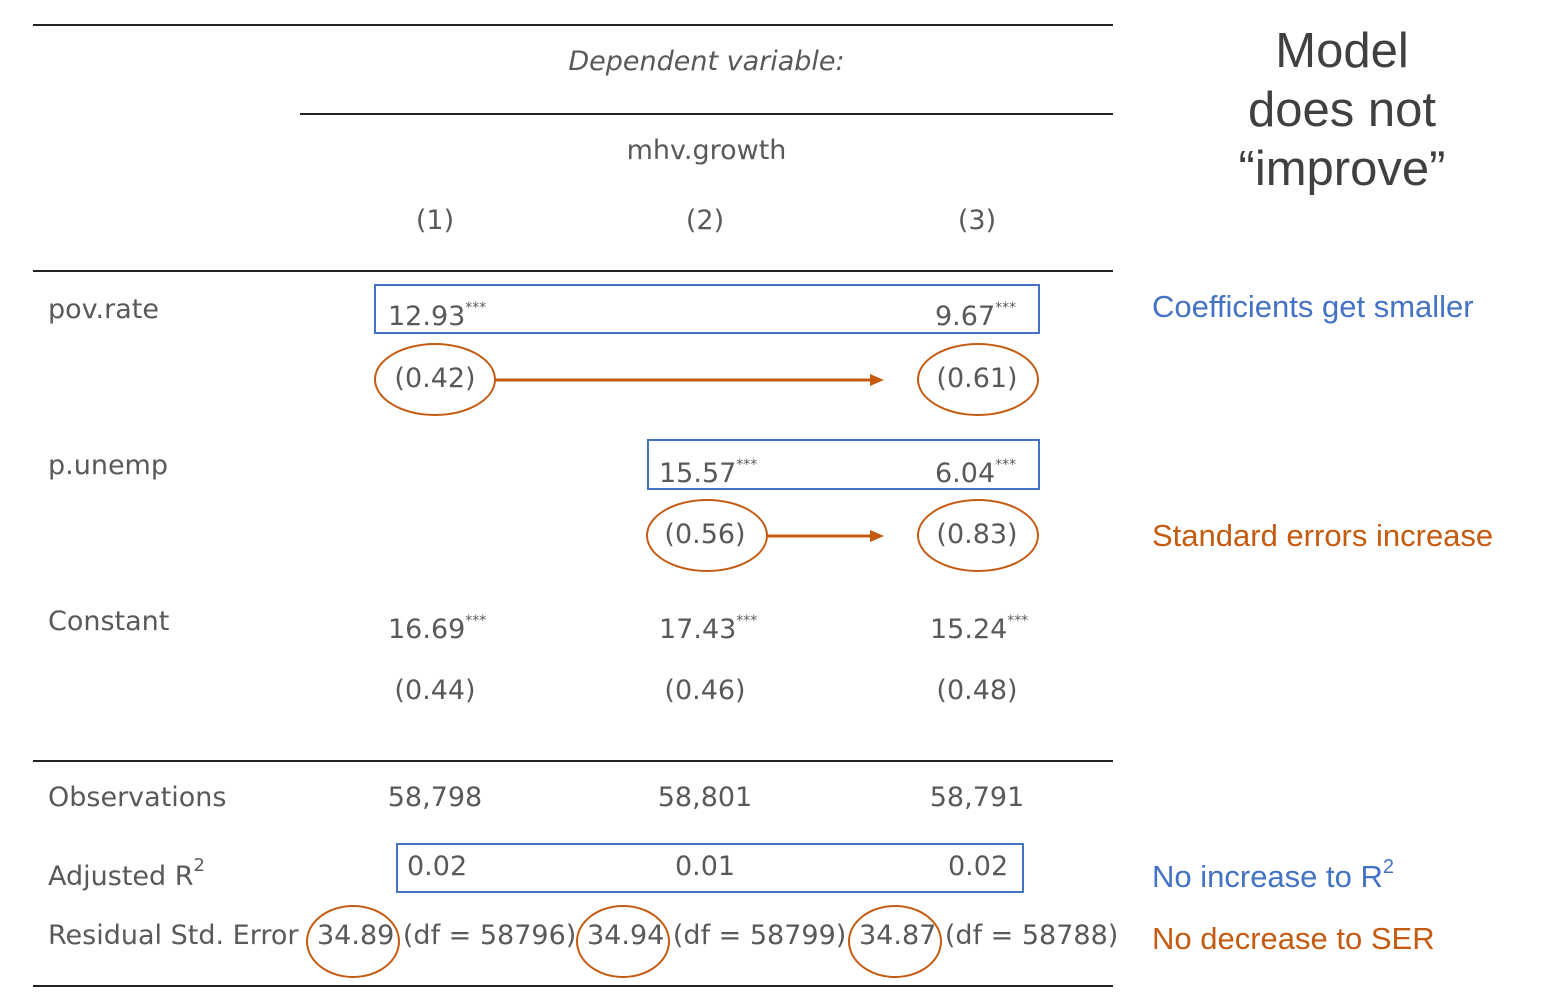  Describe the element at coordinates (1031, 935) in the screenshot. I see `rse-df: (df = 58788)` at that location.